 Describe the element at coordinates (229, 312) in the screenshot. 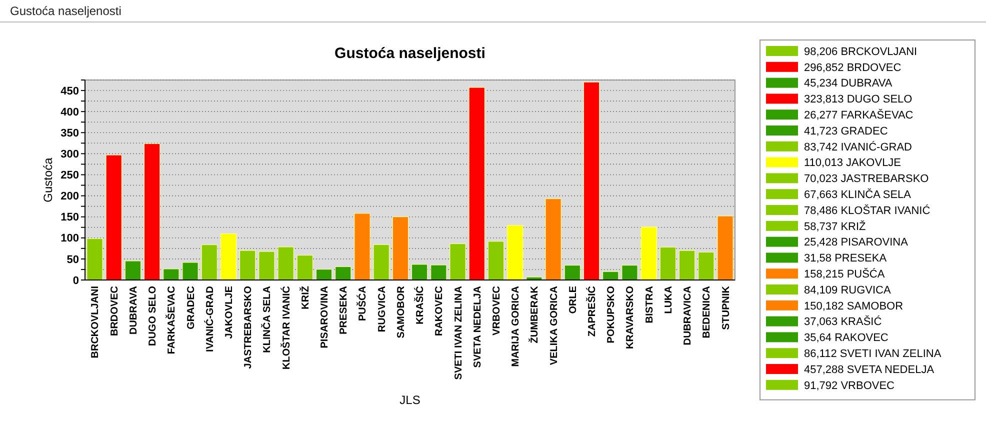

I see `x-tick-label: JAKOVLJE` at that location.